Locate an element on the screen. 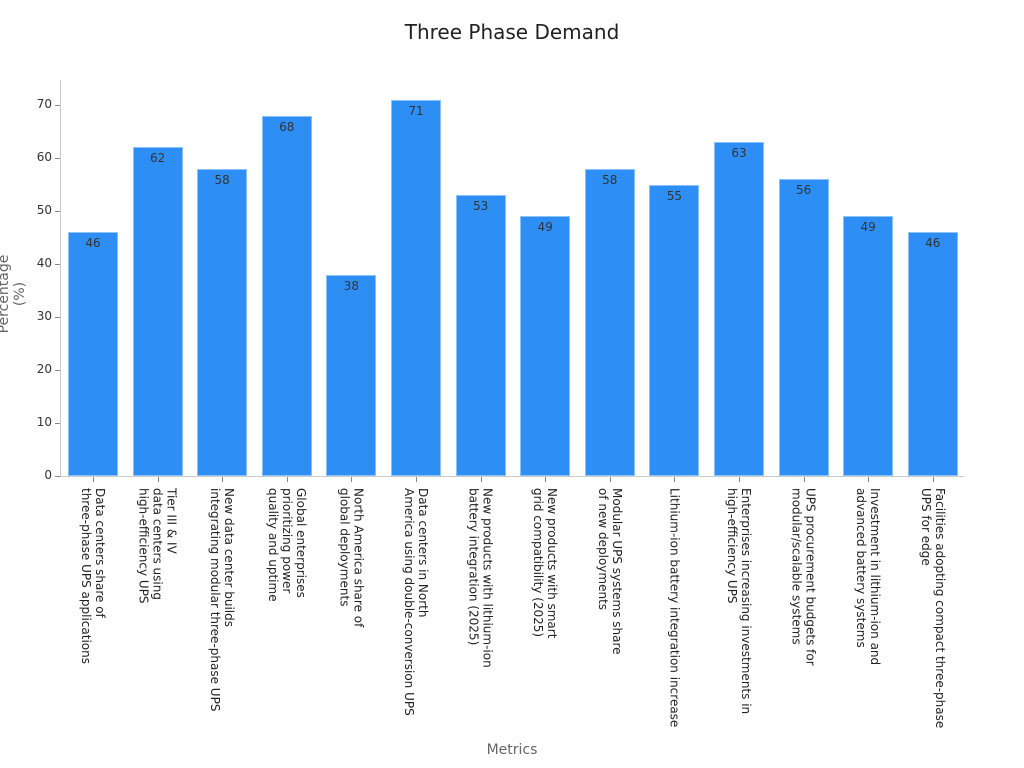 Image resolution: width=1024 pixels, height=768 pixels. y-axis-line is located at coordinates (60, 278).